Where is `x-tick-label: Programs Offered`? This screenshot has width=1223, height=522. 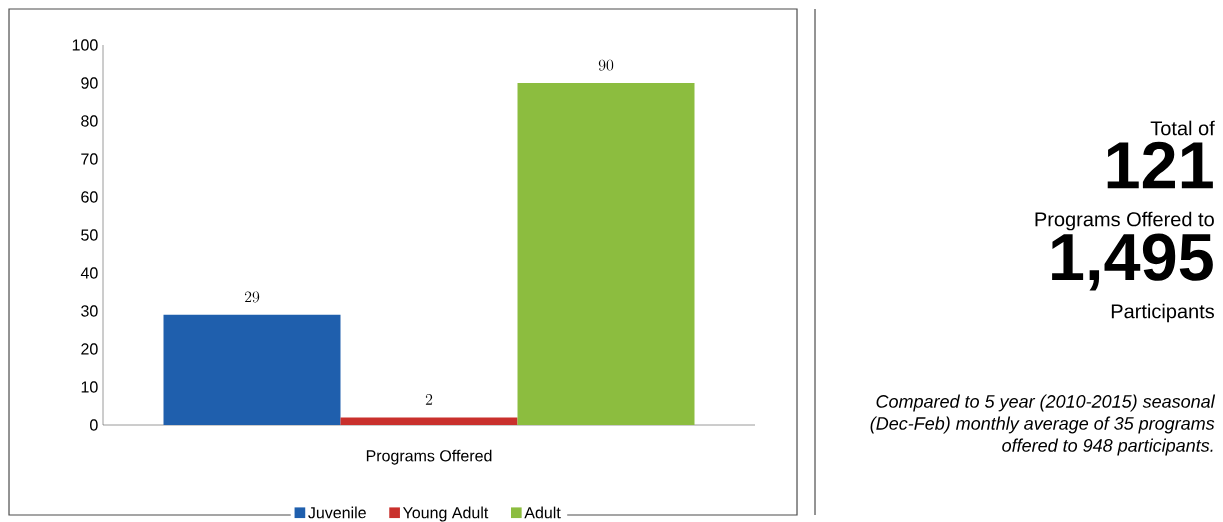
x-tick-label: Programs Offered is located at coordinates (429, 457).